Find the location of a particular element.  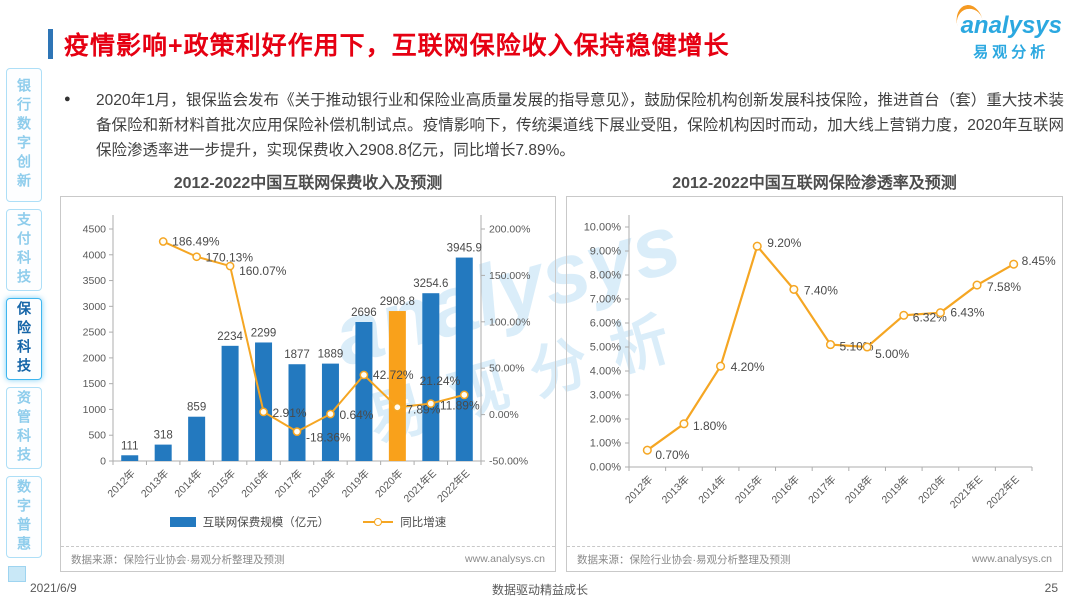

svg-text: 10.00% is located at coordinates (603, 228).